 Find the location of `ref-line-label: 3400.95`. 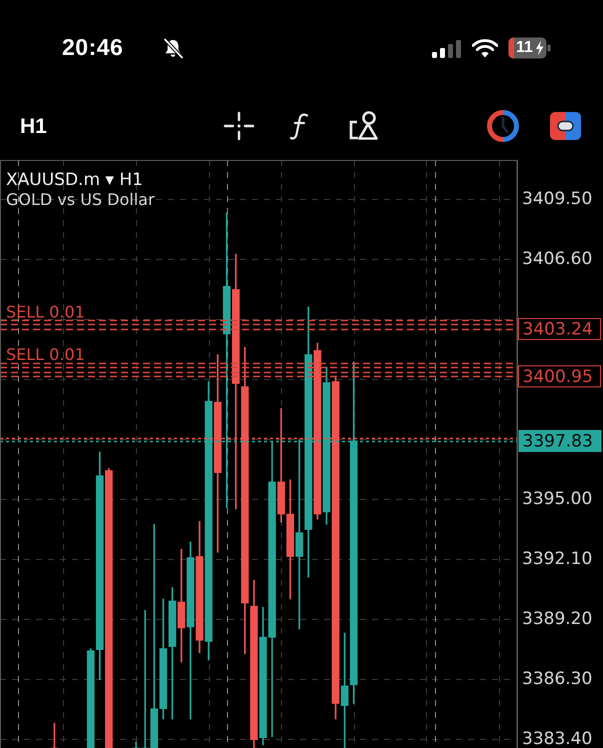

ref-line-label: 3400.95 is located at coordinates (557, 376).